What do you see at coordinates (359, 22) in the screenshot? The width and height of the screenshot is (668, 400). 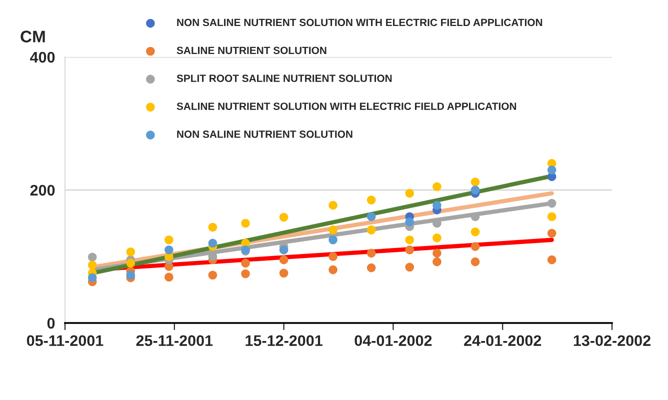 I see `legend-label: NON SALINE NUTRIENT SOLUTION WITH ELECTRIC FIELD APPLICATION` at bounding box center [359, 22].